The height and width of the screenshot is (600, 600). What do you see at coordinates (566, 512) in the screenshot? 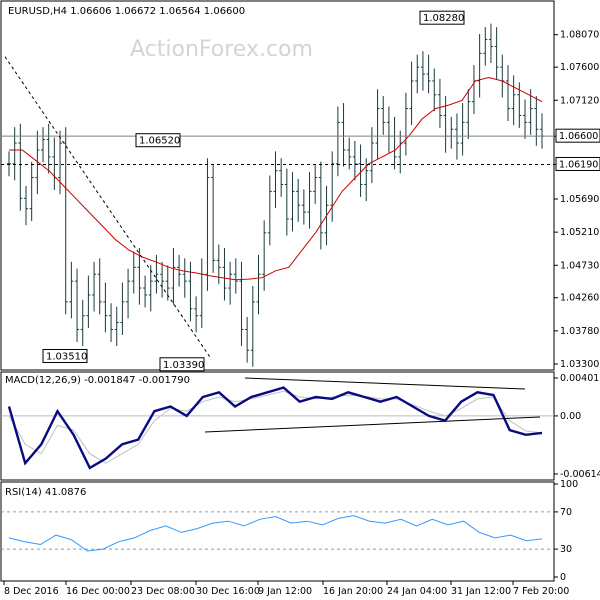
I see `rsi-tick-label: 70` at bounding box center [566, 512].